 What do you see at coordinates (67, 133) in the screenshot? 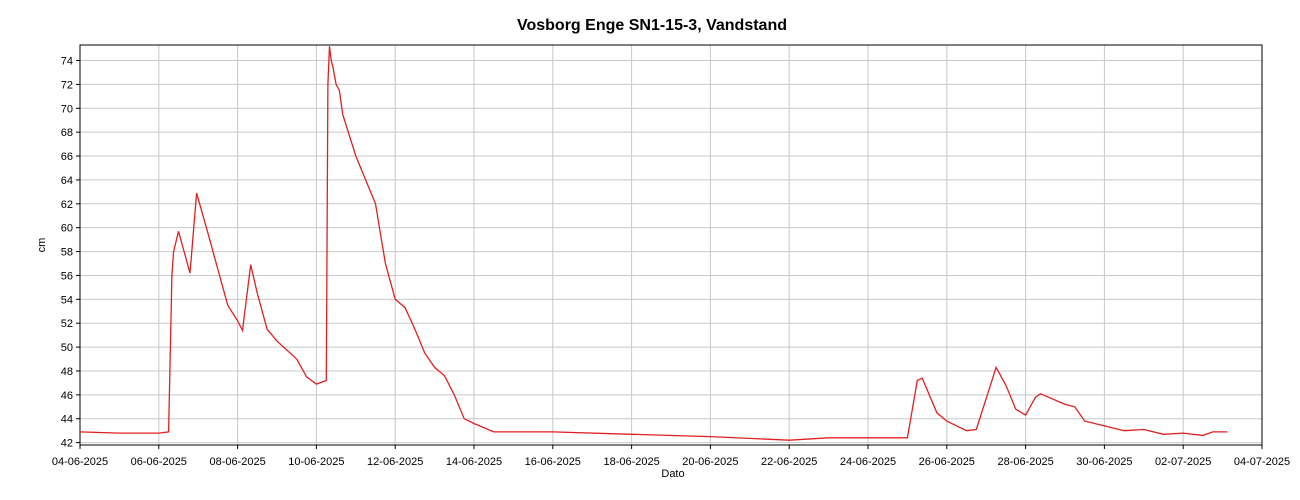
I see `y-tick-label: 68` at bounding box center [67, 133].